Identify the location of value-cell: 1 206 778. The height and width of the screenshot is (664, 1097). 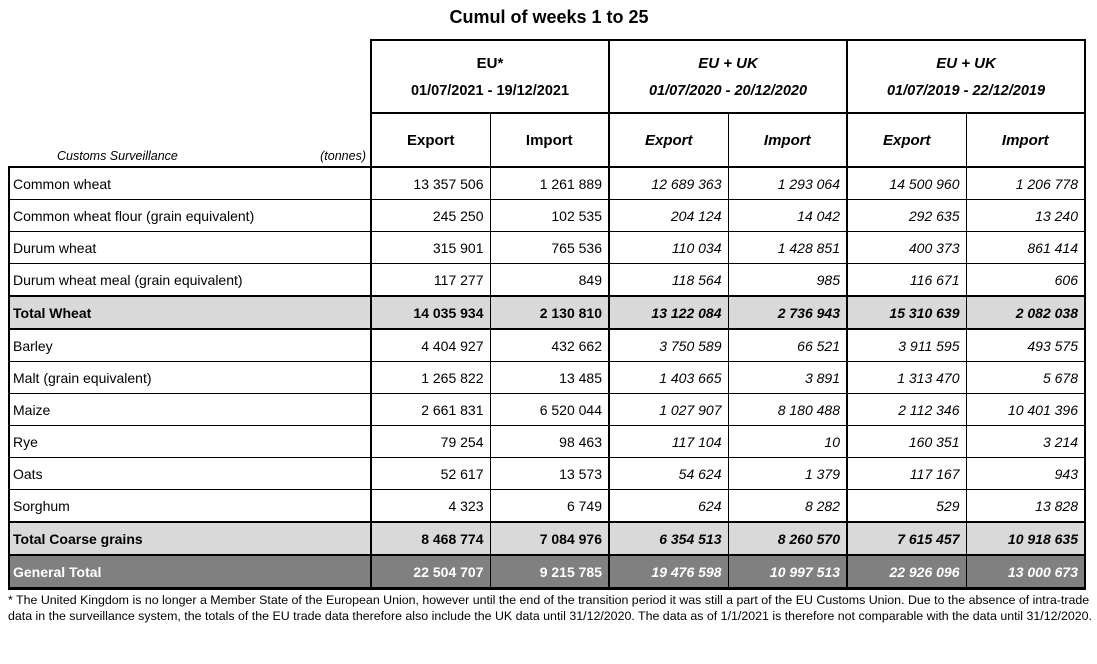
(1026, 183).